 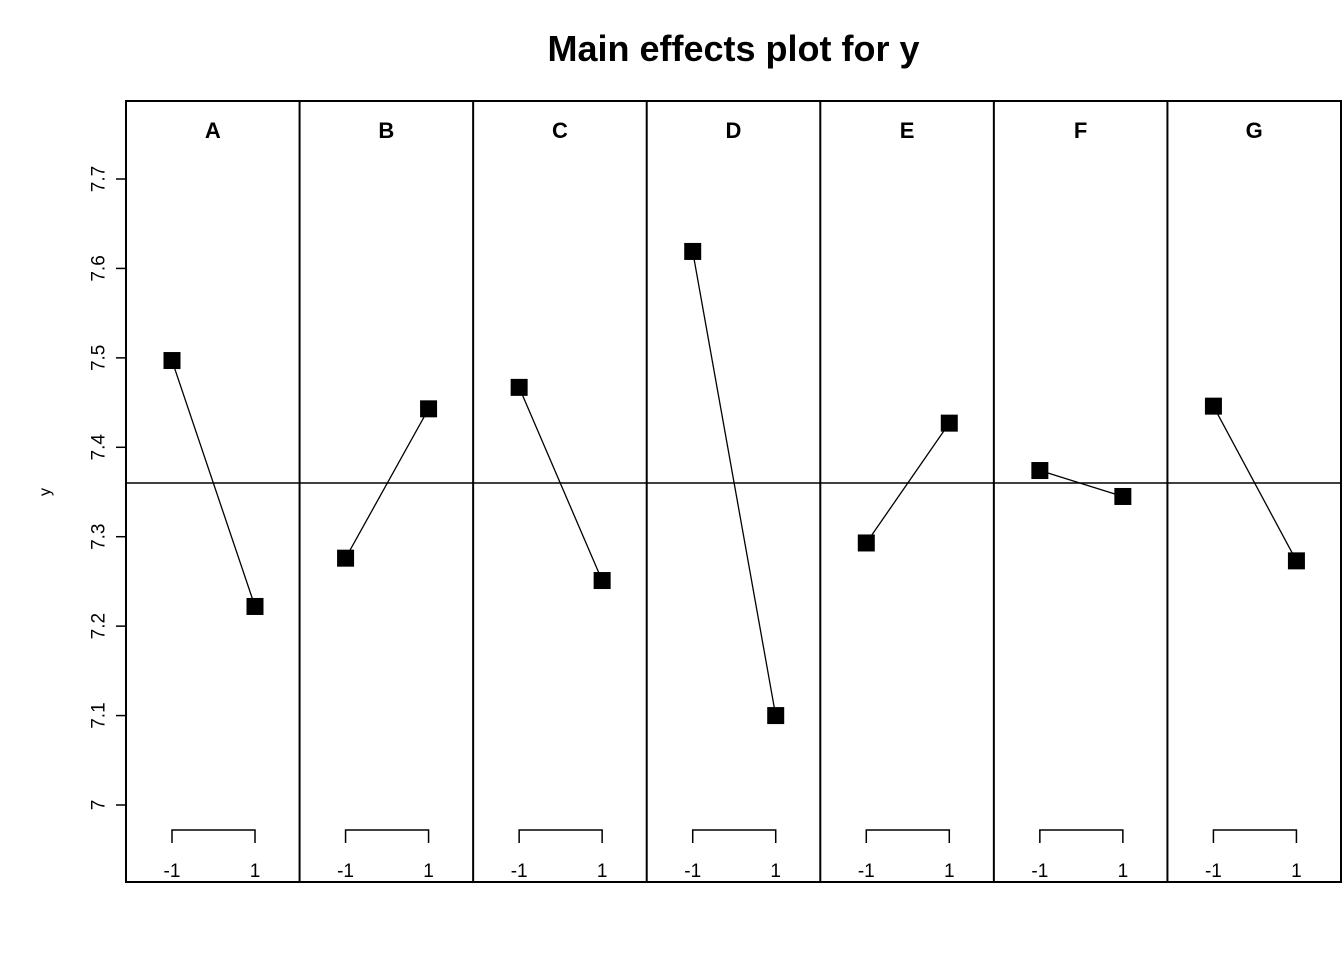 What do you see at coordinates (715, 491) in the screenshot?
I see `panel-d: D -1 1` at bounding box center [715, 491].